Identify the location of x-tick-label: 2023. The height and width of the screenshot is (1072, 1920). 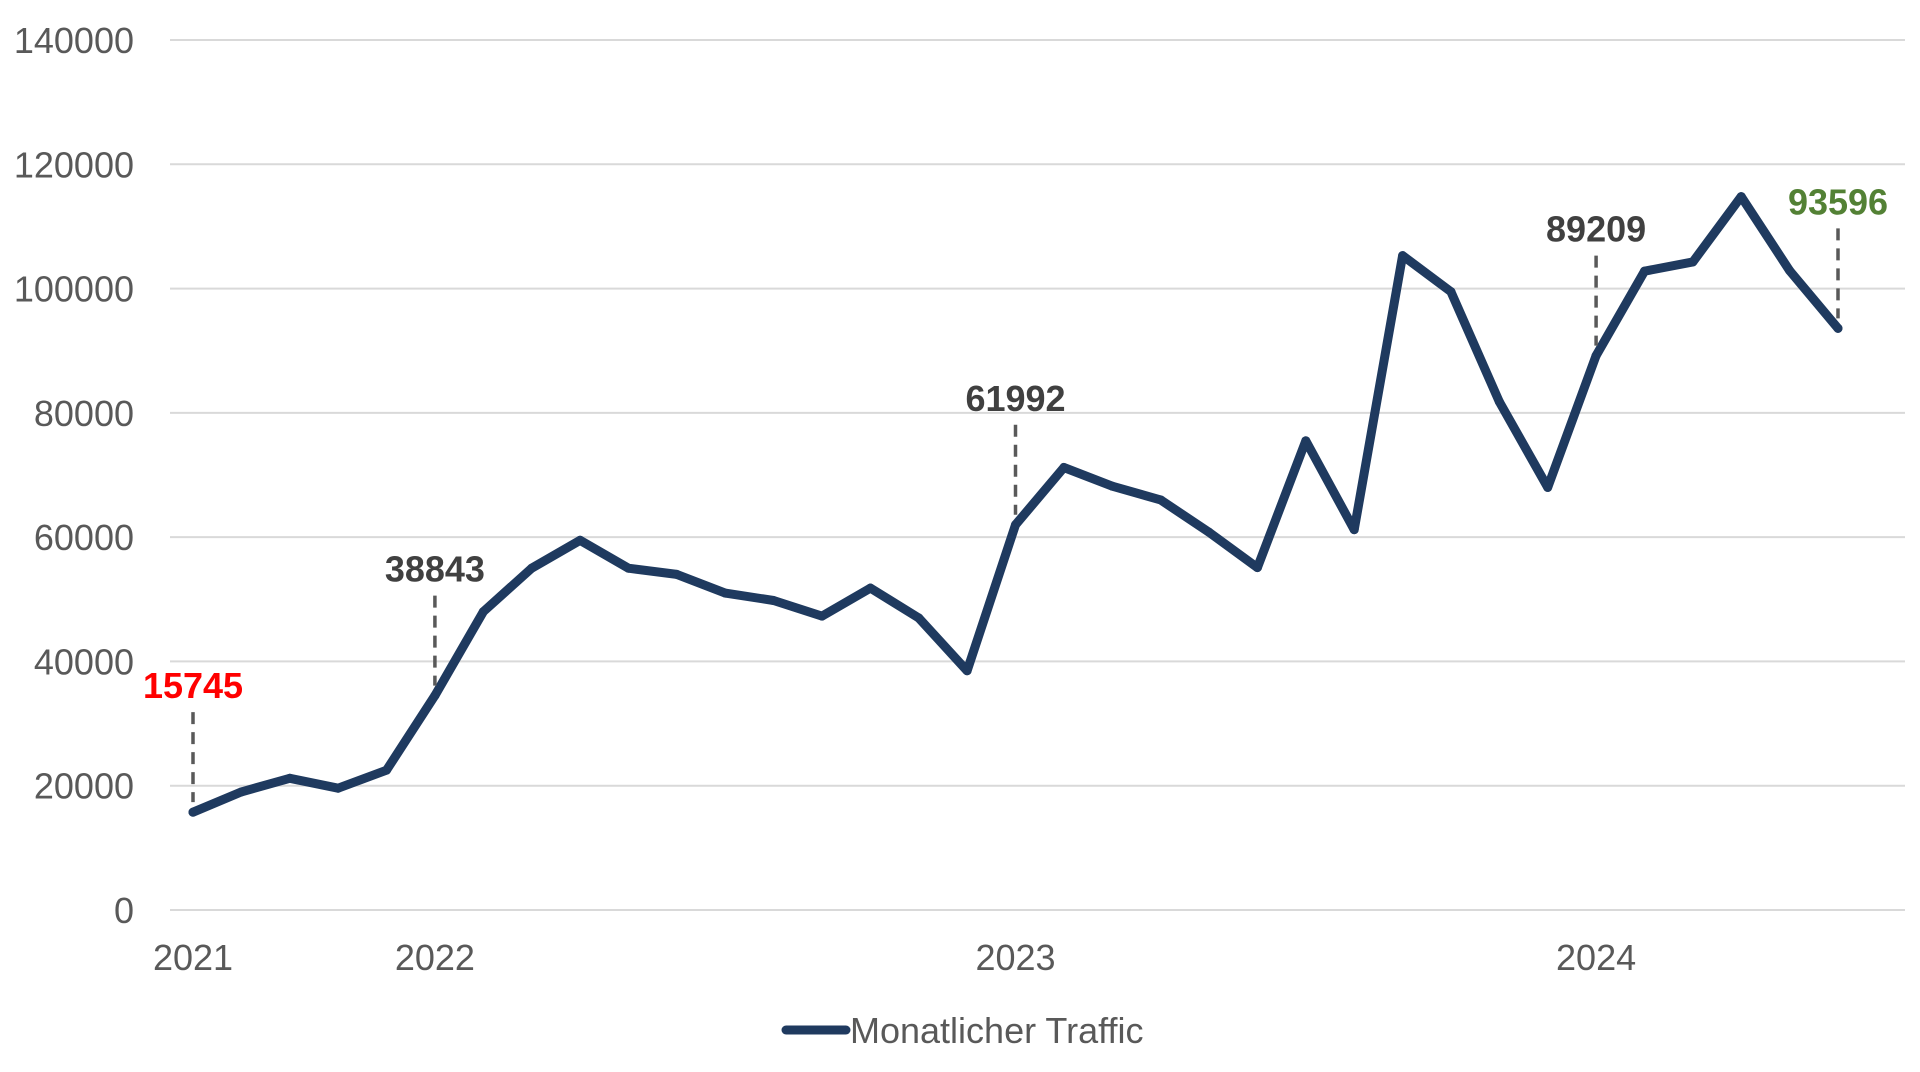
(1015, 957).